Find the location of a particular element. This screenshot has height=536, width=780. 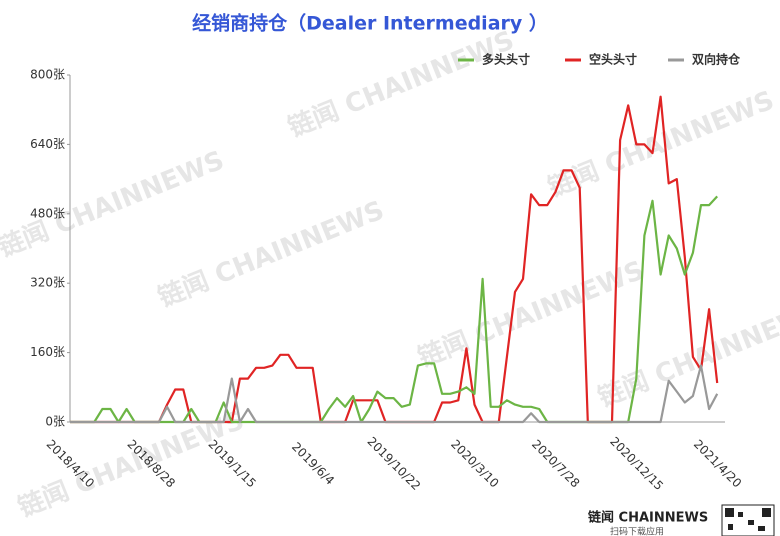

chart-title: 经销商持仓（Dealer Intermediary ） is located at coordinates (370, 23).